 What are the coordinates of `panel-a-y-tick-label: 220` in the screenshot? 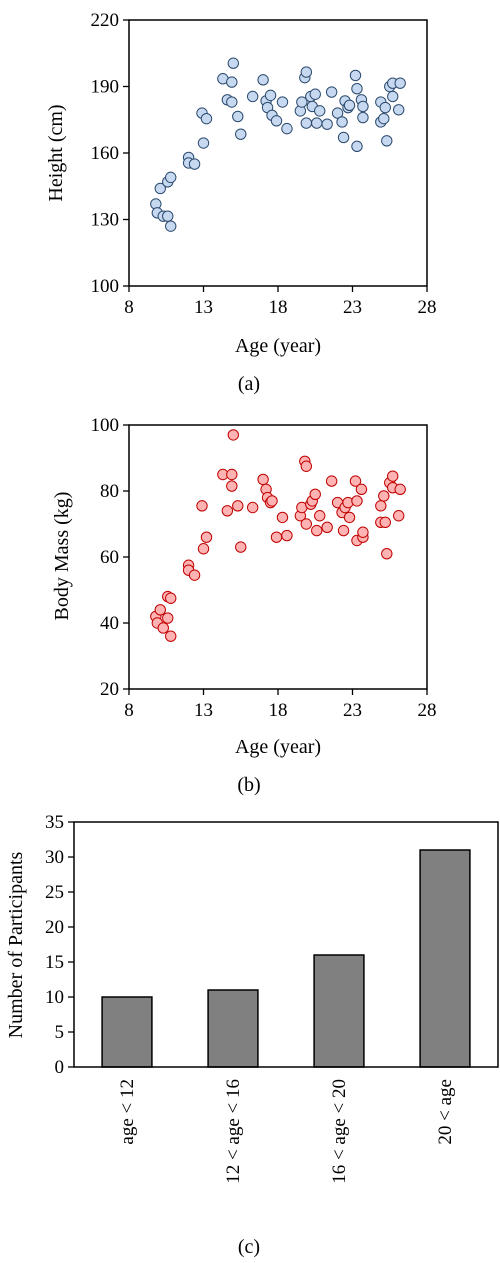 It's located at (105, 20).